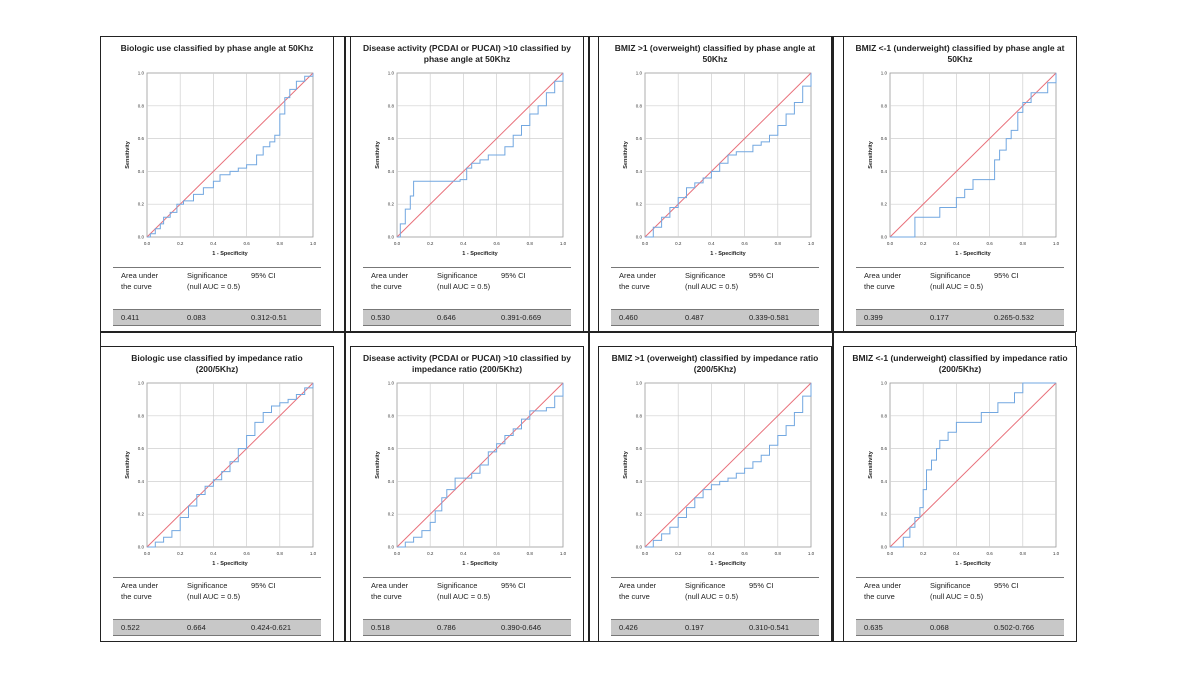 This screenshot has width=1200, height=675. Describe the element at coordinates (694, 627) in the screenshot. I see `significance-value: 0.197` at that location.